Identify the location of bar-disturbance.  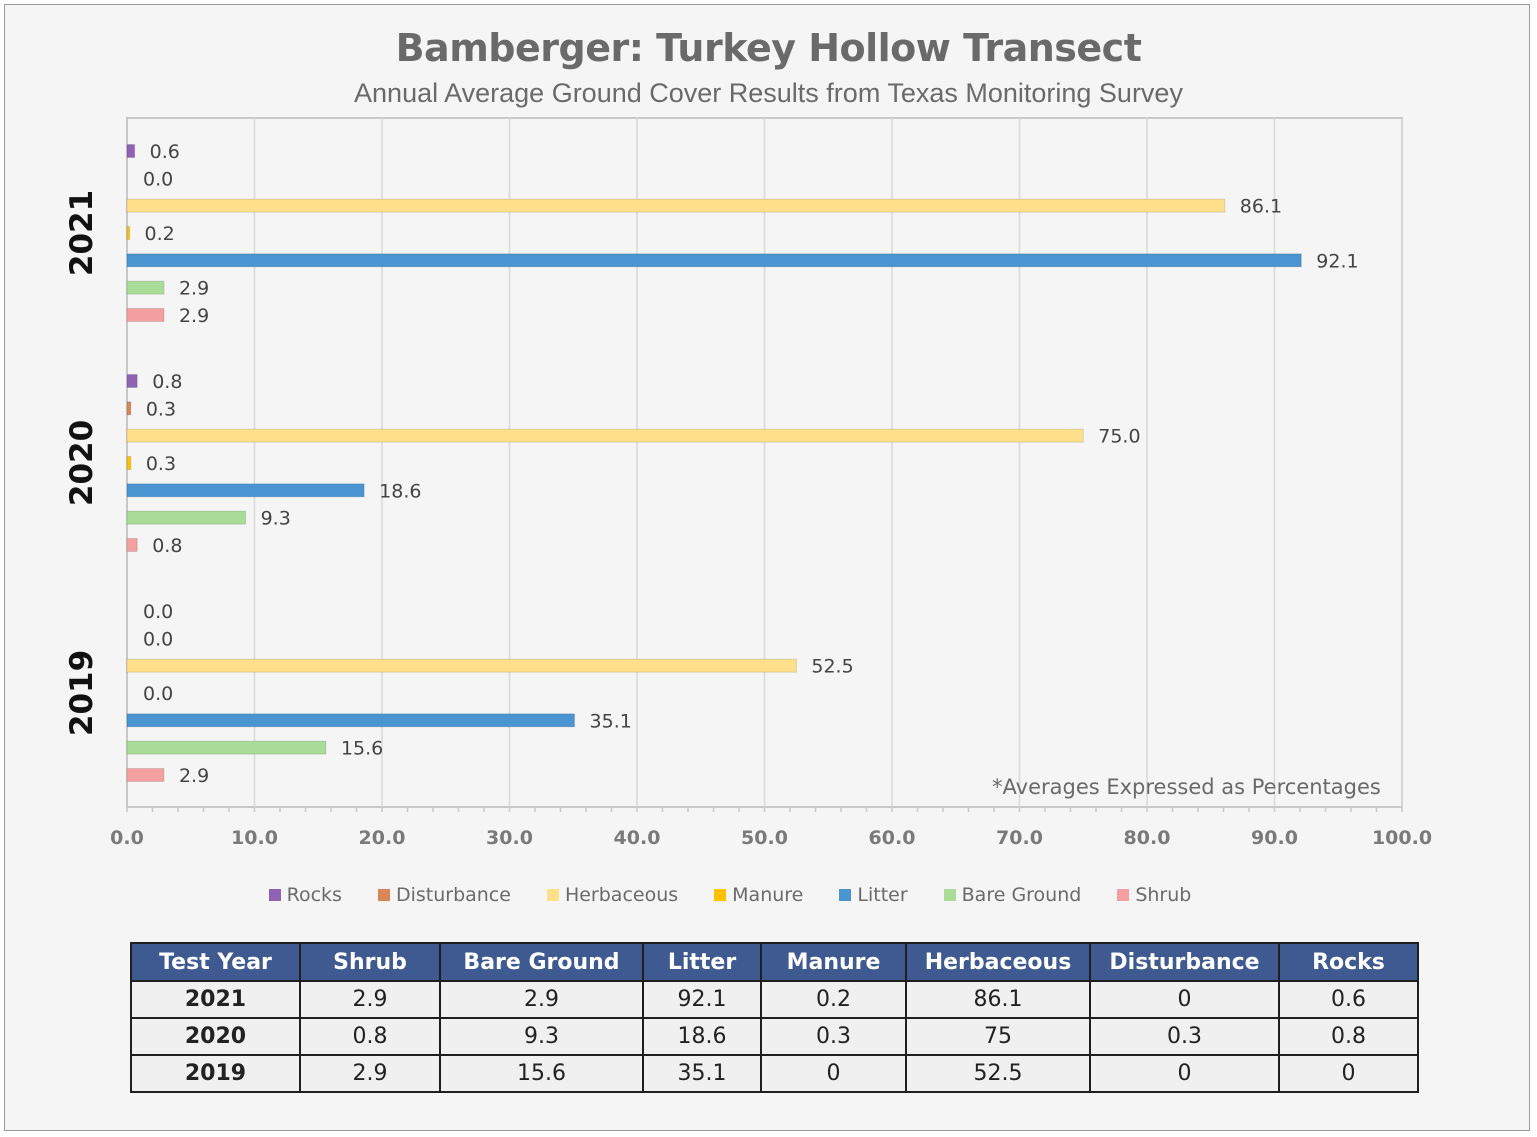
(129, 408).